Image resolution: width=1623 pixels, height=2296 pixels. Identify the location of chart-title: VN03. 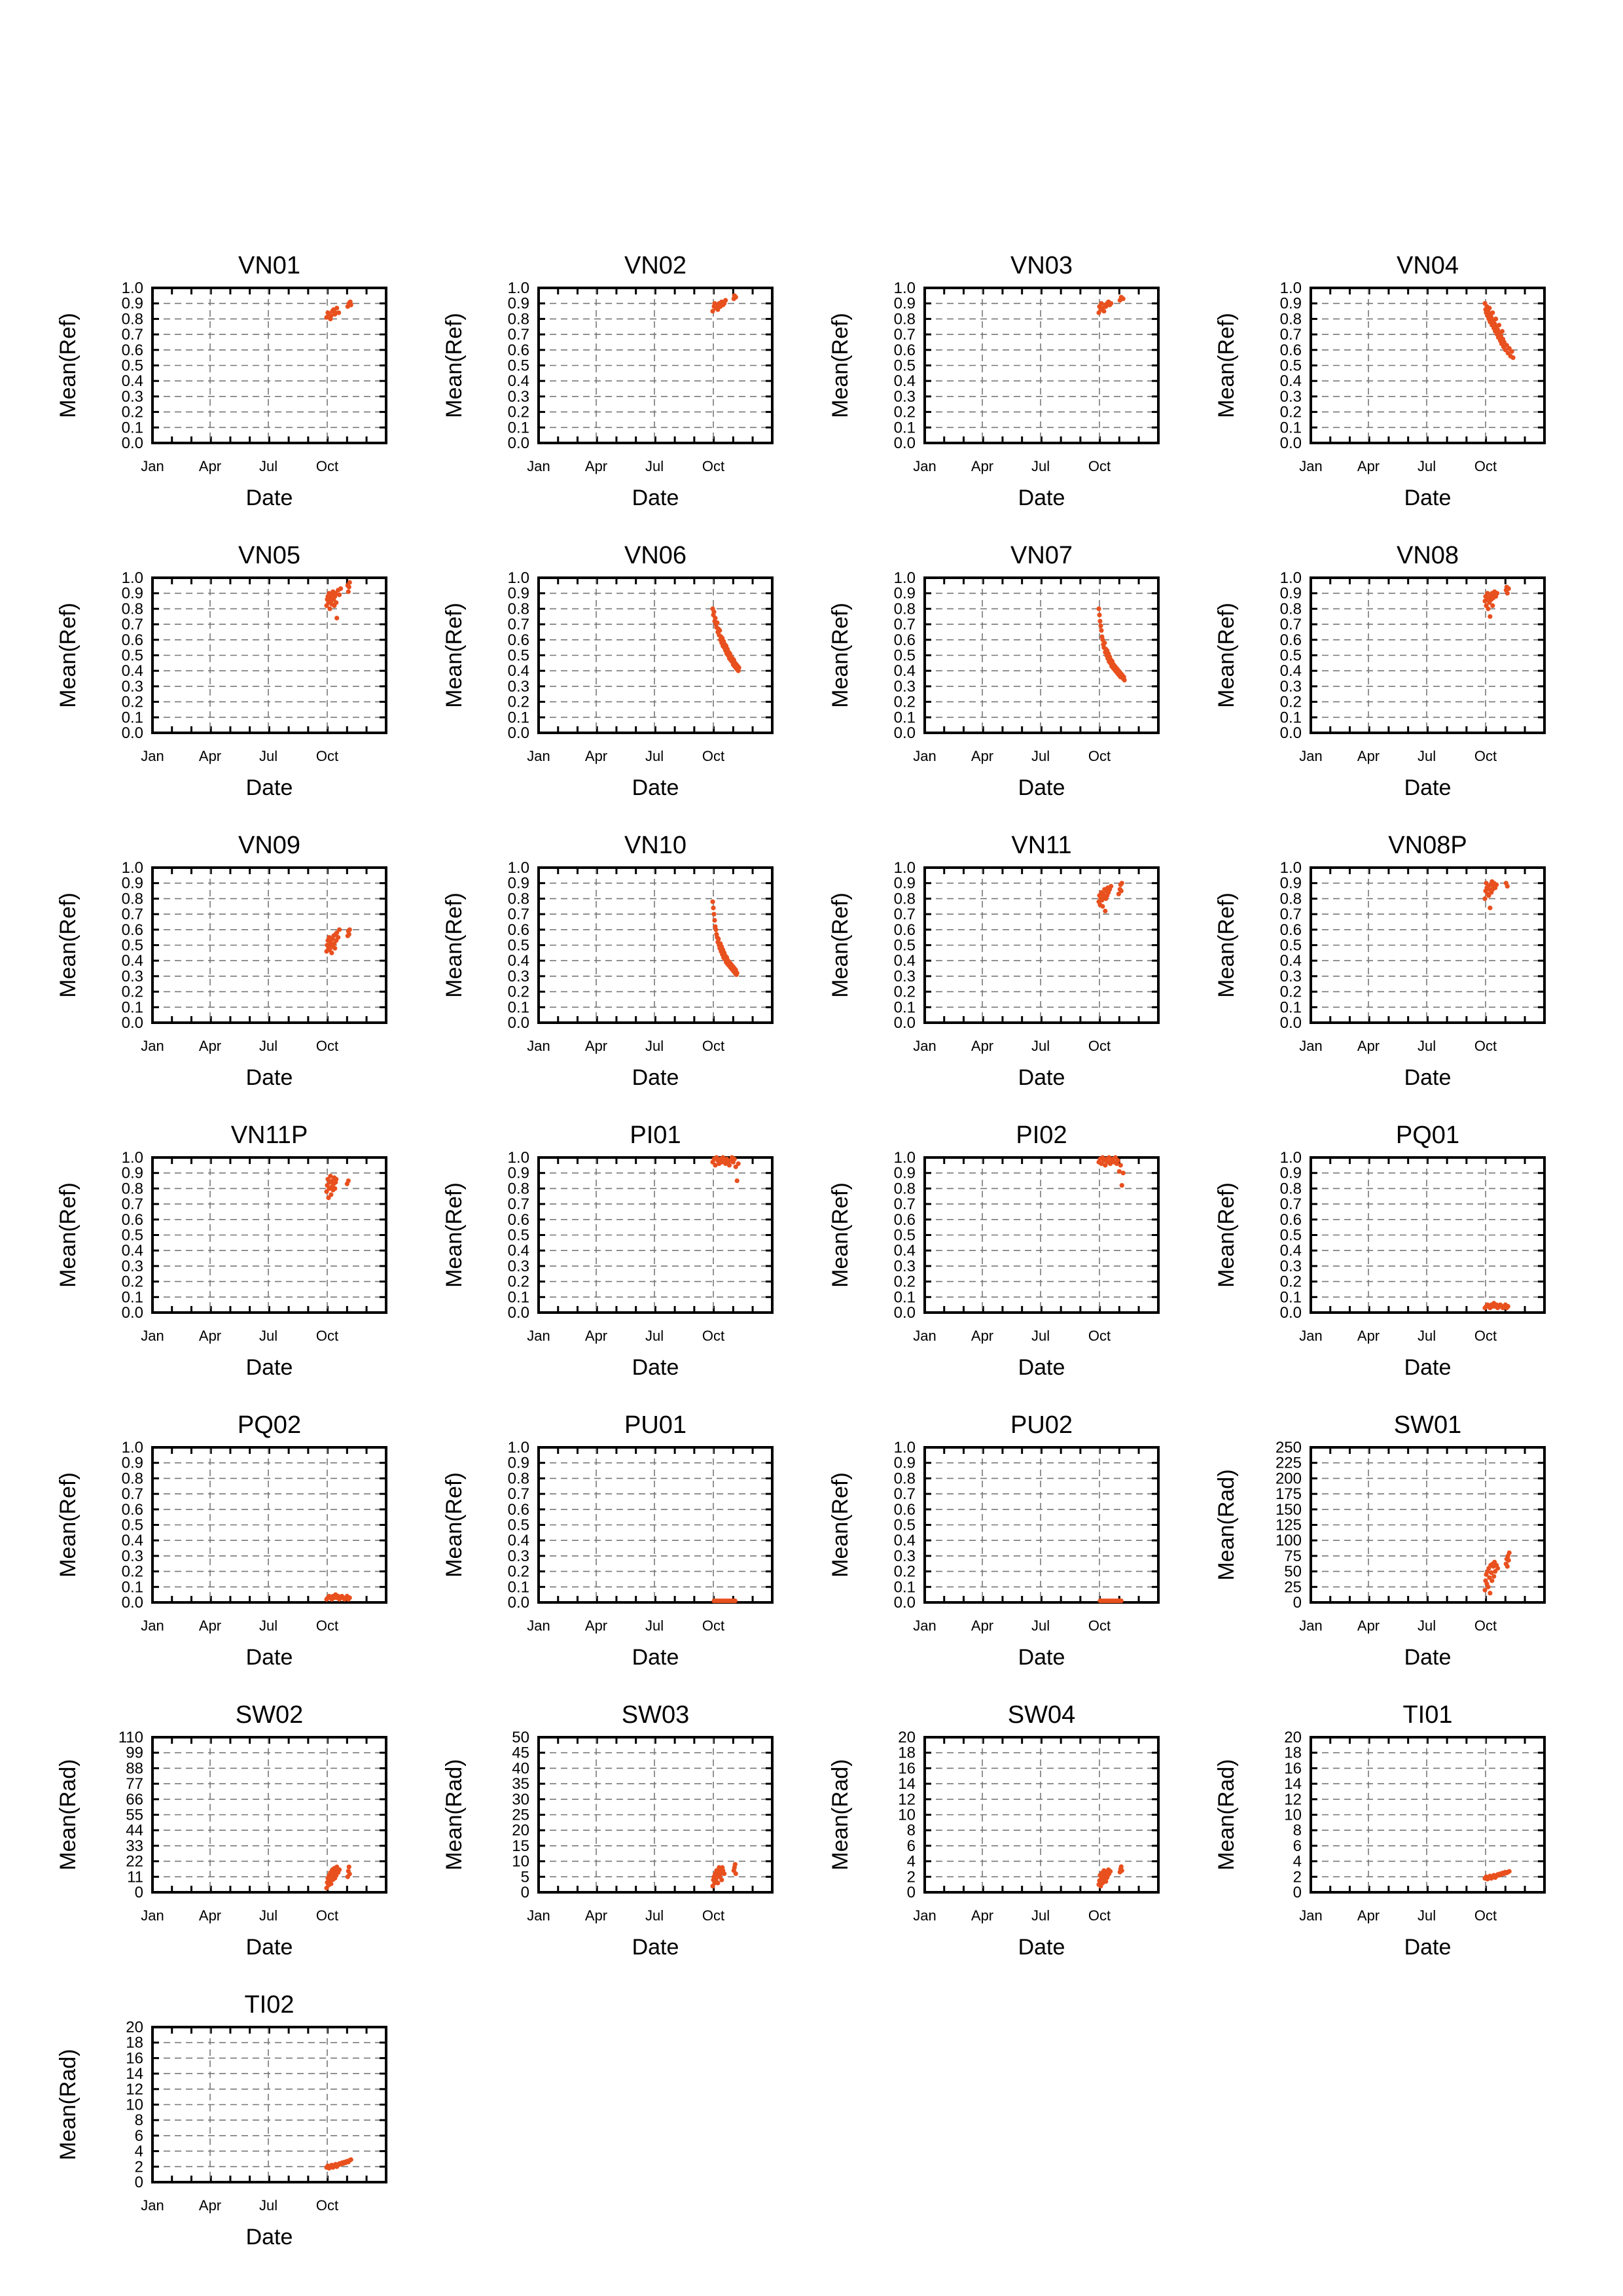
(1041, 265).